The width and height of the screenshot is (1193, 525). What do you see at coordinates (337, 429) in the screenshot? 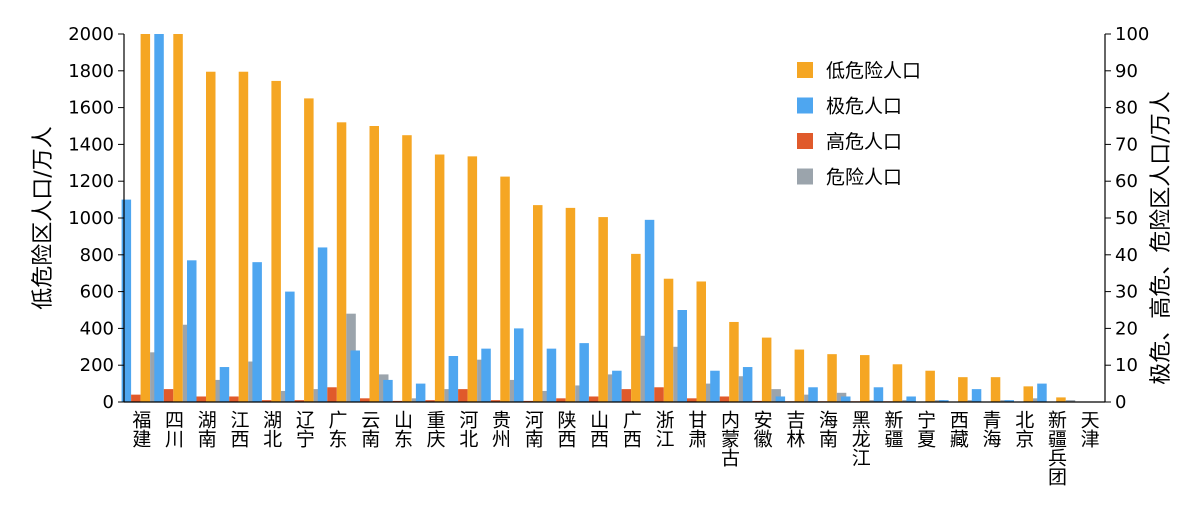
I see `category-label: 广东` at bounding box center [337, 429].